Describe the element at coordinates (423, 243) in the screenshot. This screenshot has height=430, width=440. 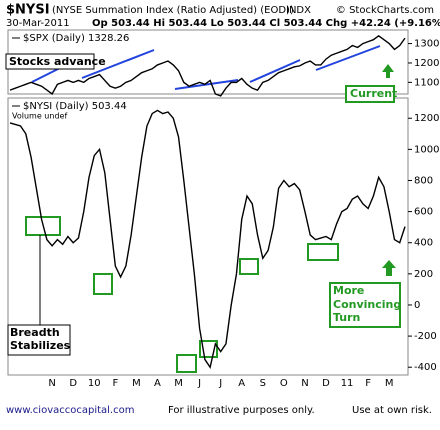
I see `y-tick-label: 400` at that location.